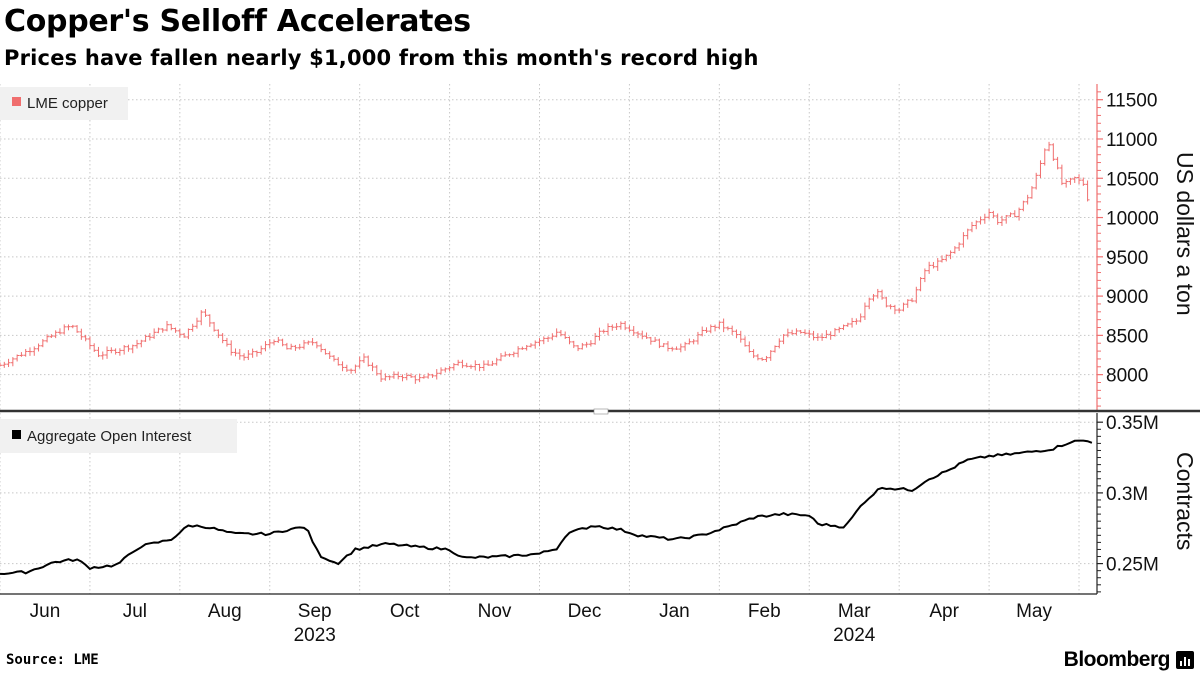 The width and height of the screenshot is (1200, 675). Describe the element at coordinates (109, 436) in the screenshot. I see `oi-legend-label: Aggregate Open Interest` at that location.